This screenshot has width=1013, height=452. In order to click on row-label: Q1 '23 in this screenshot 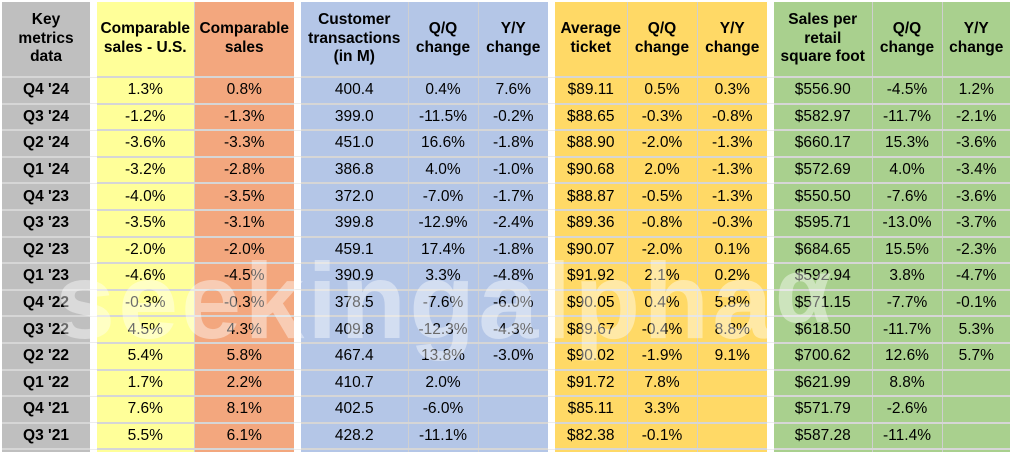, I will do `click(46, 277)`.